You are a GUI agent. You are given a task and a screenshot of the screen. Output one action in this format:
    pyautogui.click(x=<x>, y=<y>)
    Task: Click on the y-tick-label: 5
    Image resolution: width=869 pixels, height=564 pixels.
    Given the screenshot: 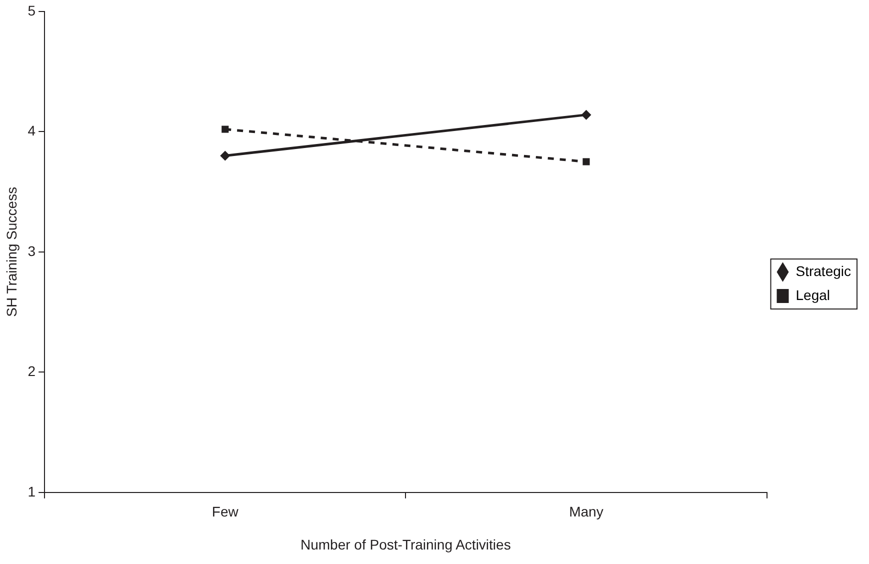 What is the action you would take?
    pyautogui.click(x=32, y=10)
    